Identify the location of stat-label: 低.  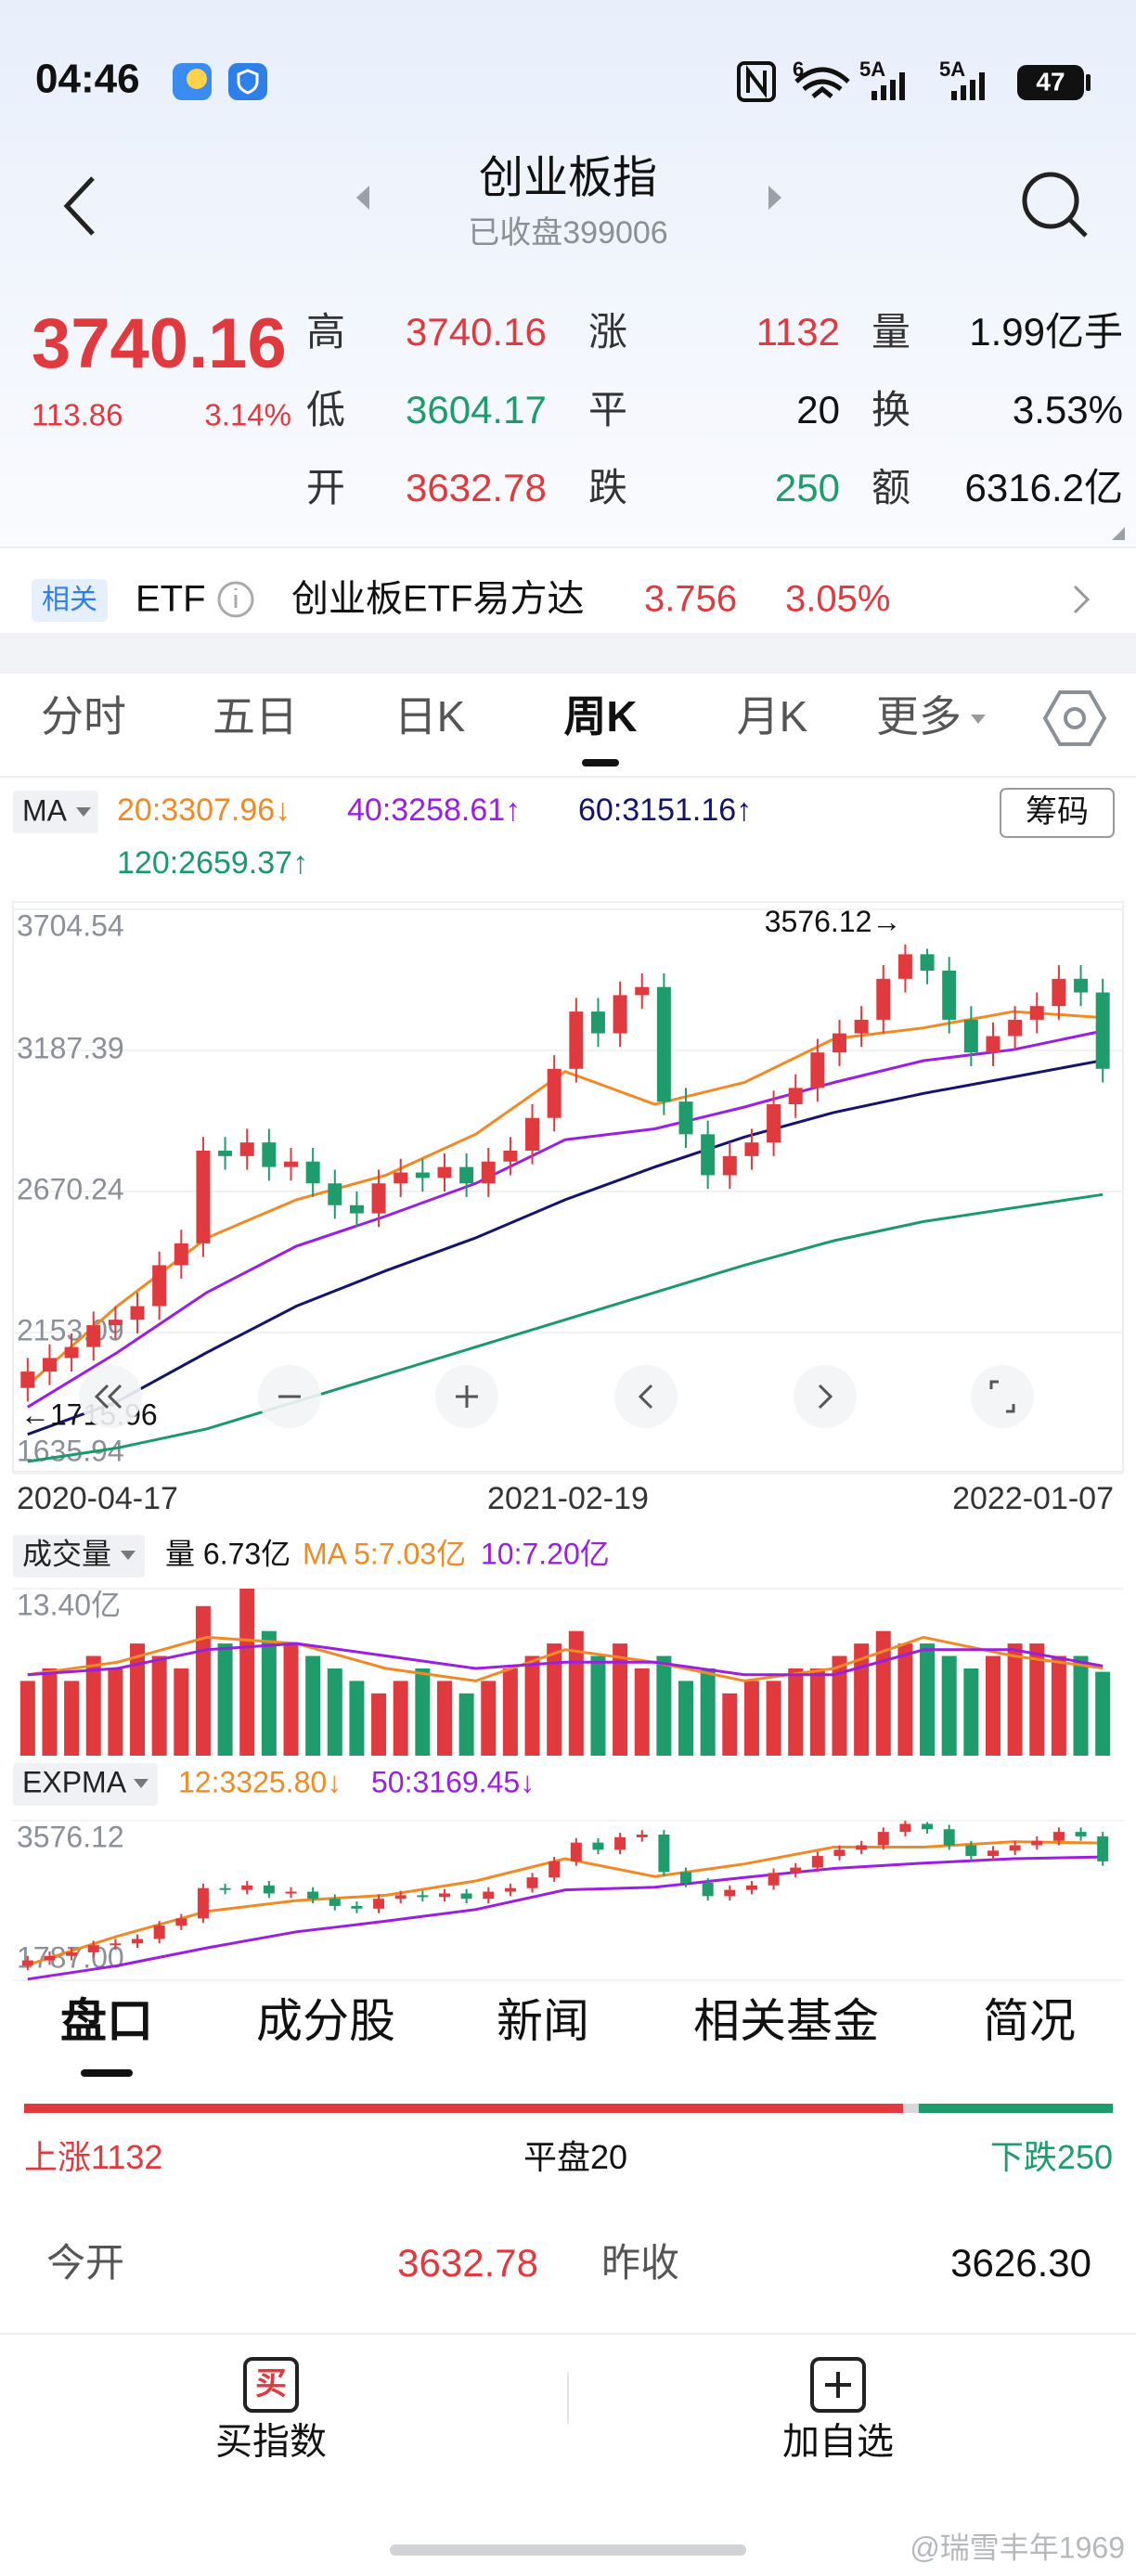
(325, 410).